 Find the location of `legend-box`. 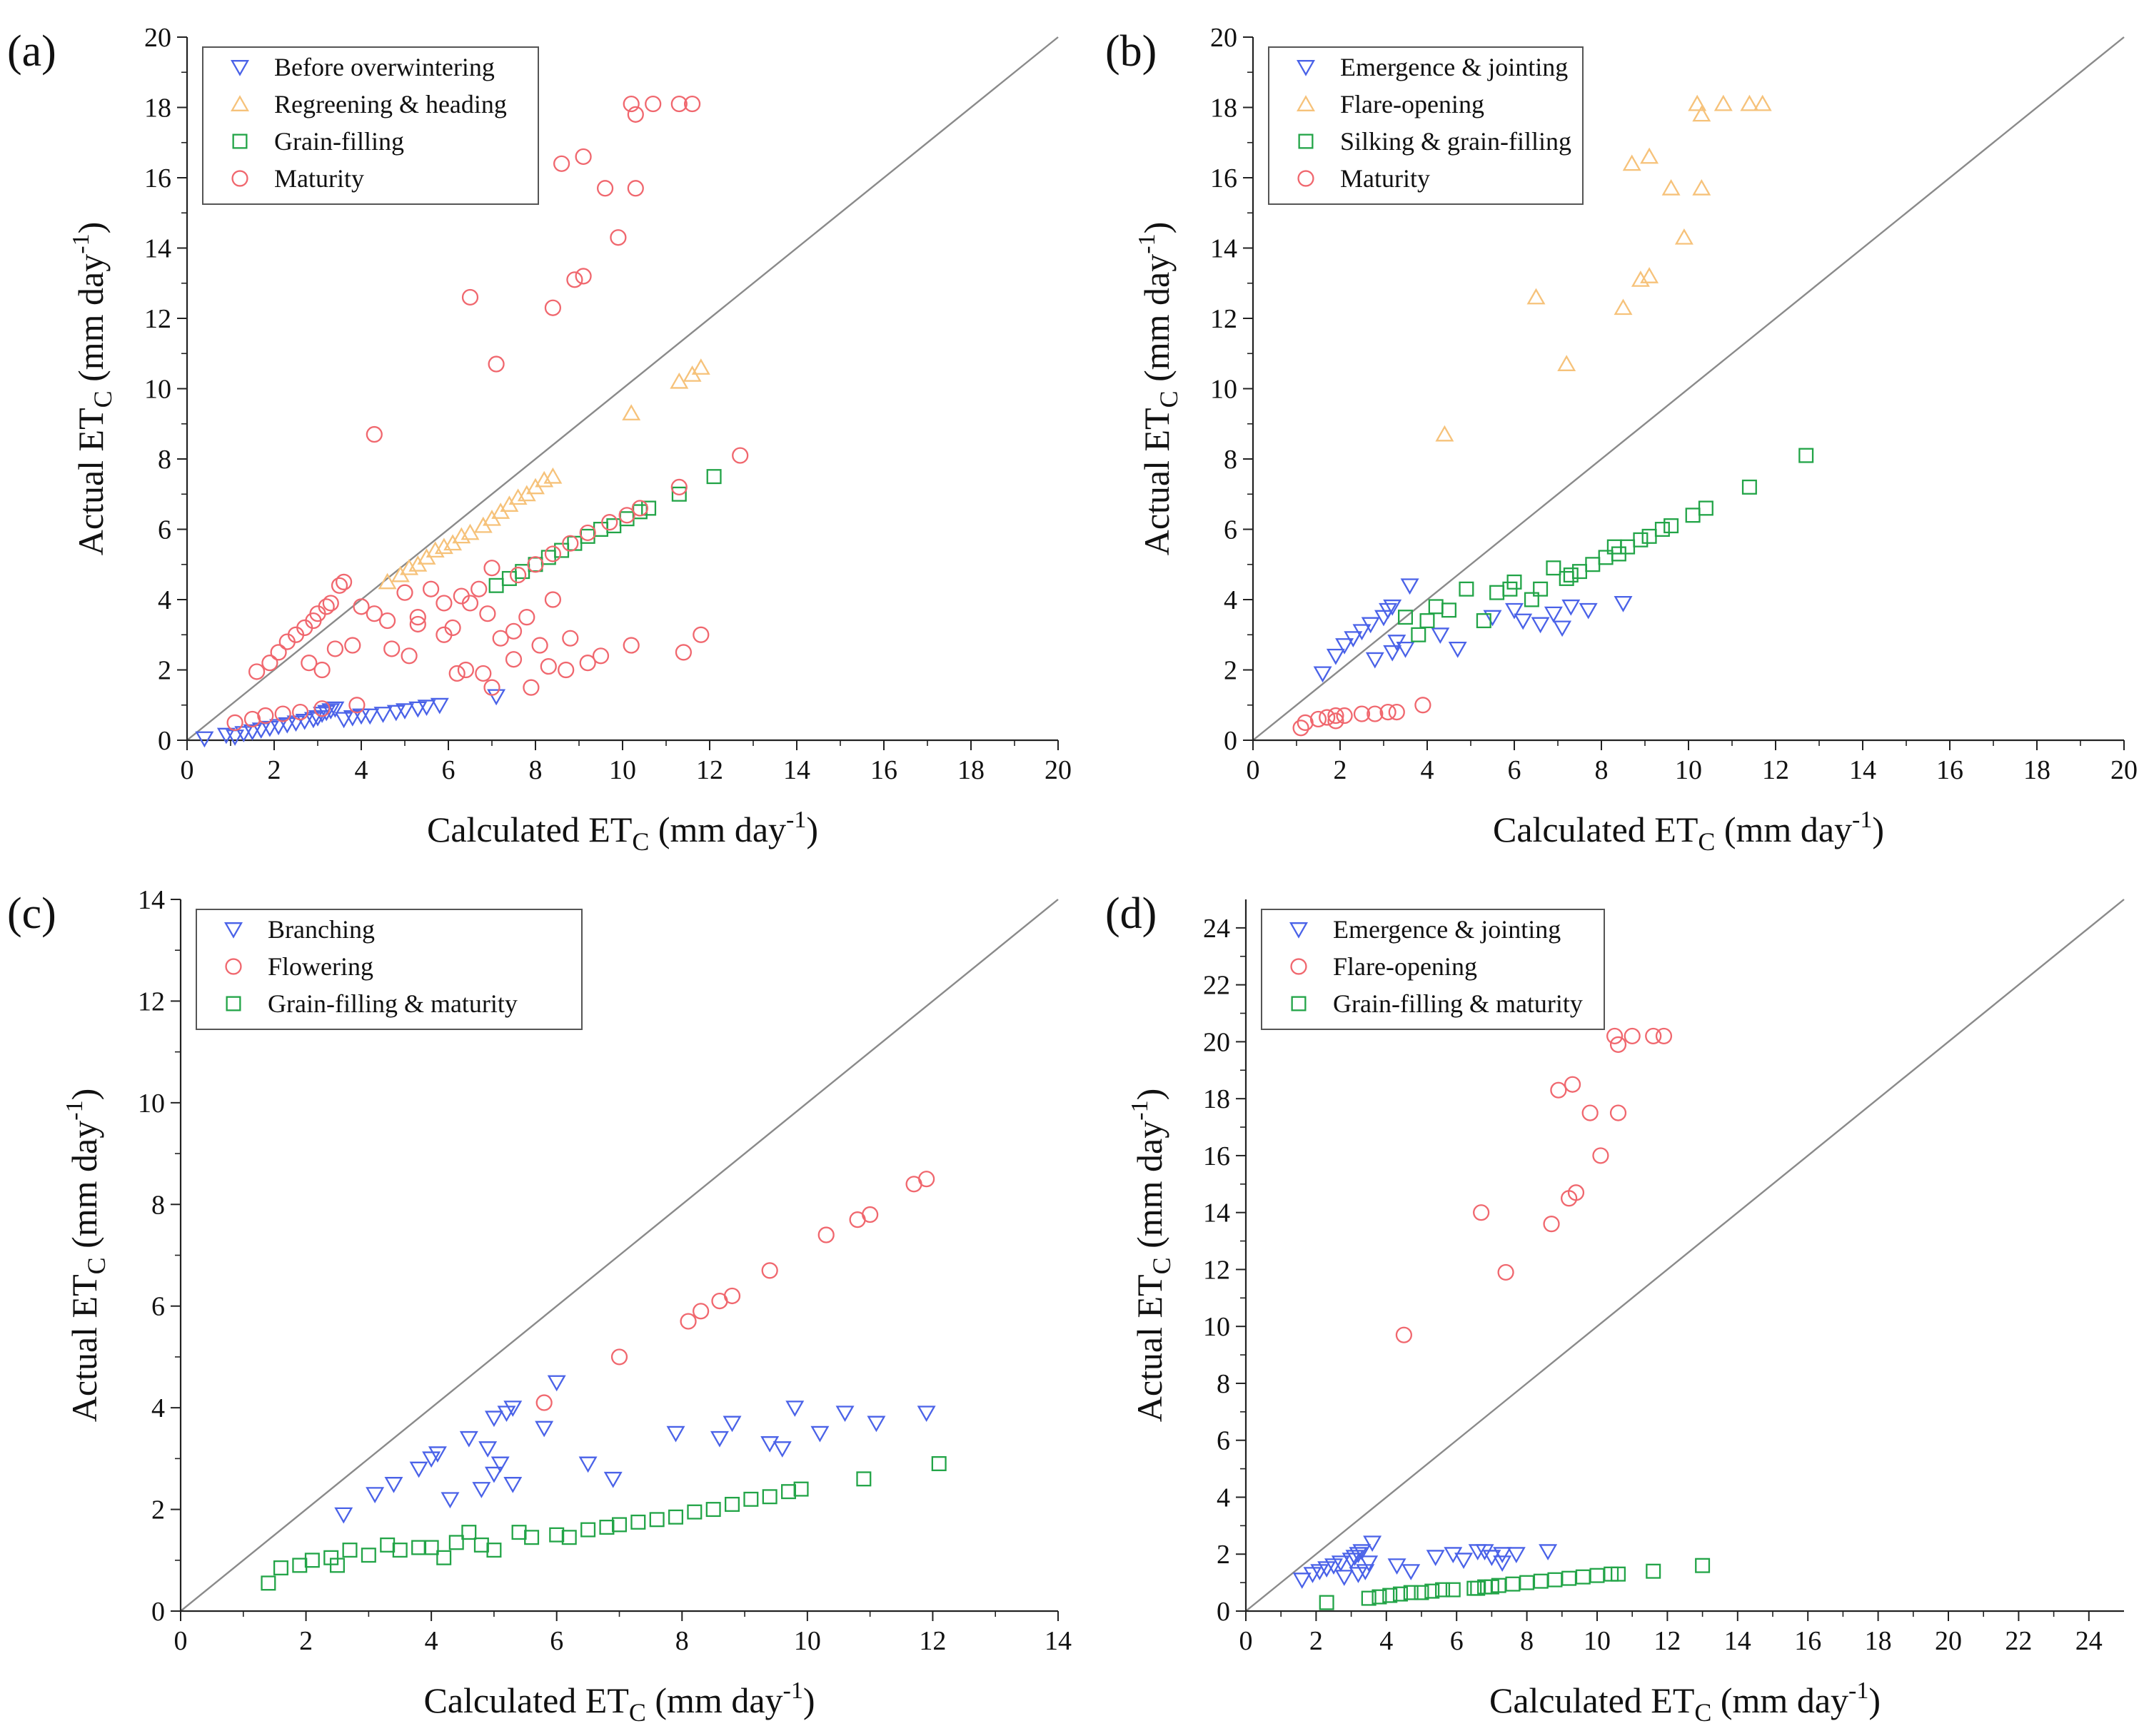

legend-box is located at coordinates (389, 969).